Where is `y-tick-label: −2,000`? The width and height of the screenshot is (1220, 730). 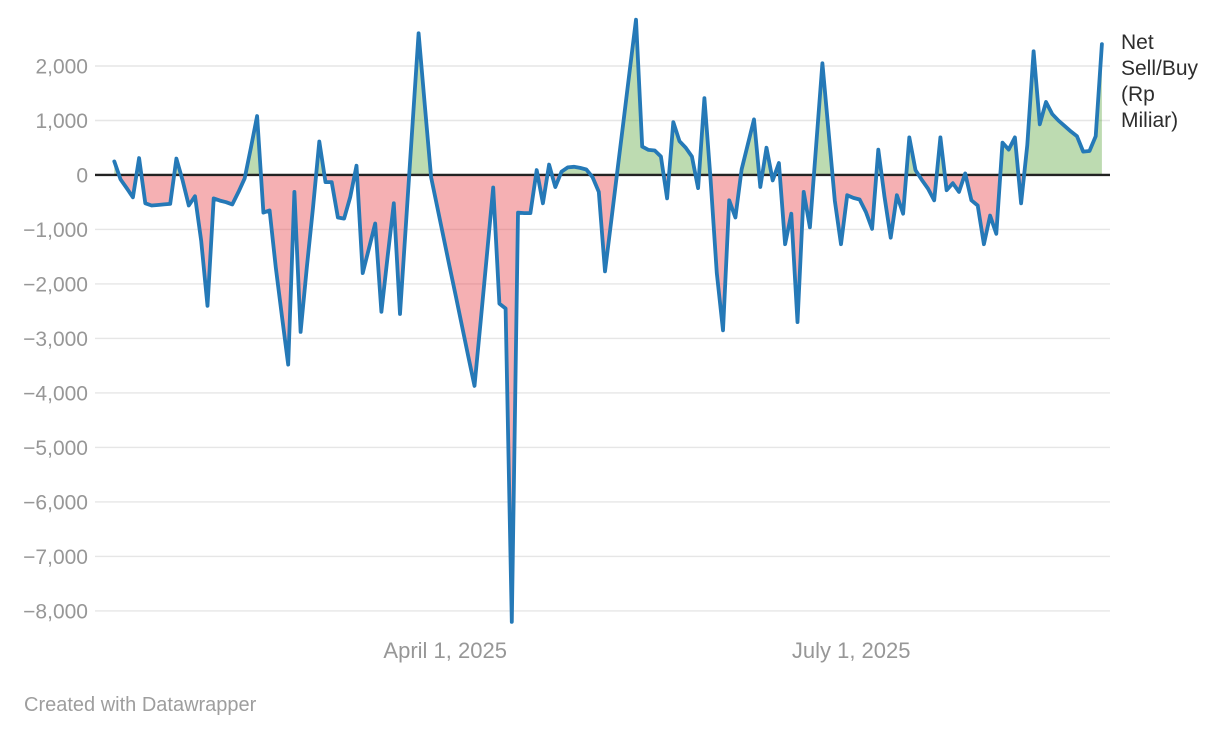 y-tick-label: −2,000 is located at coordinates (55, 284).